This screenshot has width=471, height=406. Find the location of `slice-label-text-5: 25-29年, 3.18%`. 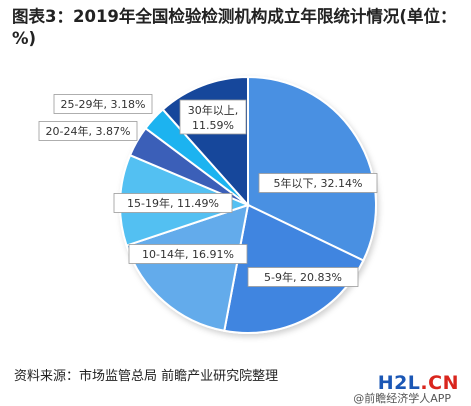

slice-label-text-5: 25-29年, 3.18% is located at coordinates (103, 104).